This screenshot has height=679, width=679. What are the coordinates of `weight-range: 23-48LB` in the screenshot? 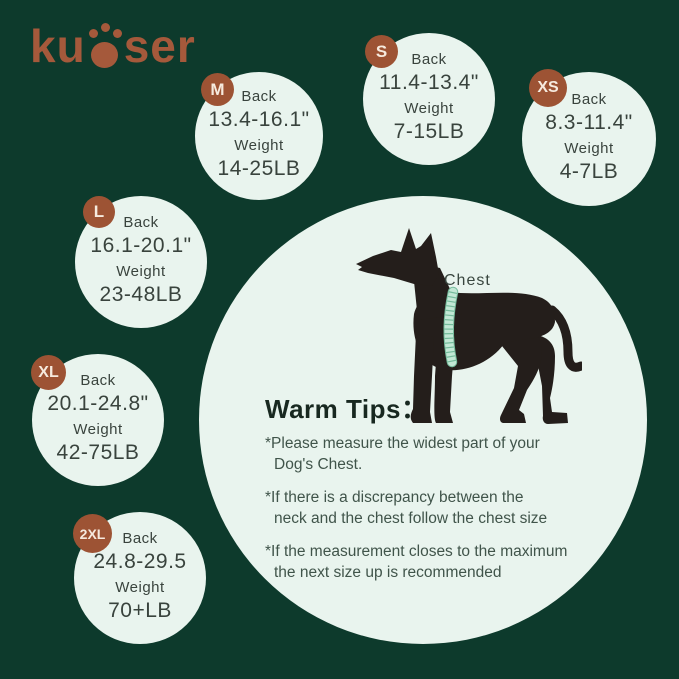 It's located at (141, 294).